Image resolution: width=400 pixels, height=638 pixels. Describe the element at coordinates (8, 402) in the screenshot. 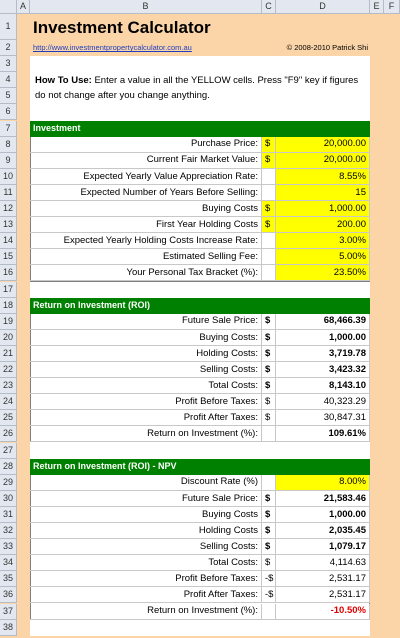

I see `row-header: 24` at that location.